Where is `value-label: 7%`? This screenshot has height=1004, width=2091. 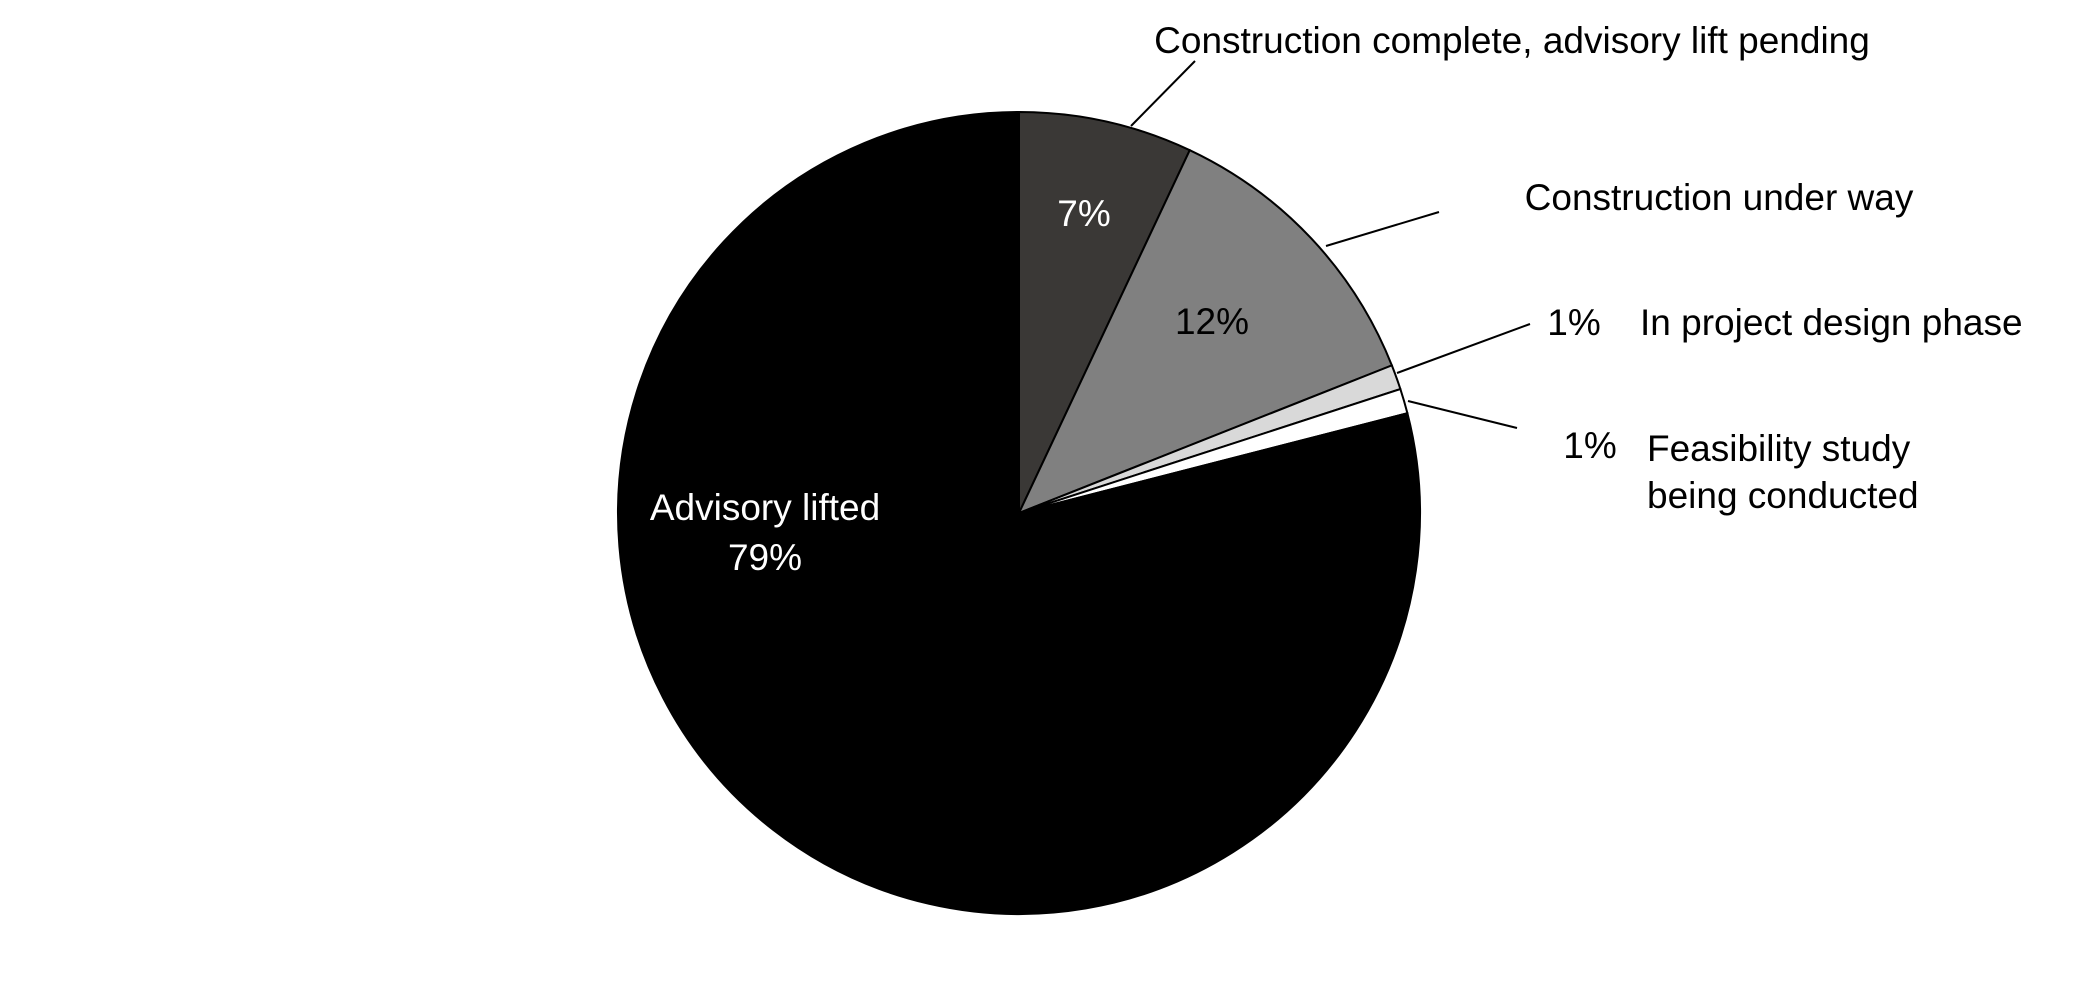
value-label: 7% is located at coordinates (1083, 213).